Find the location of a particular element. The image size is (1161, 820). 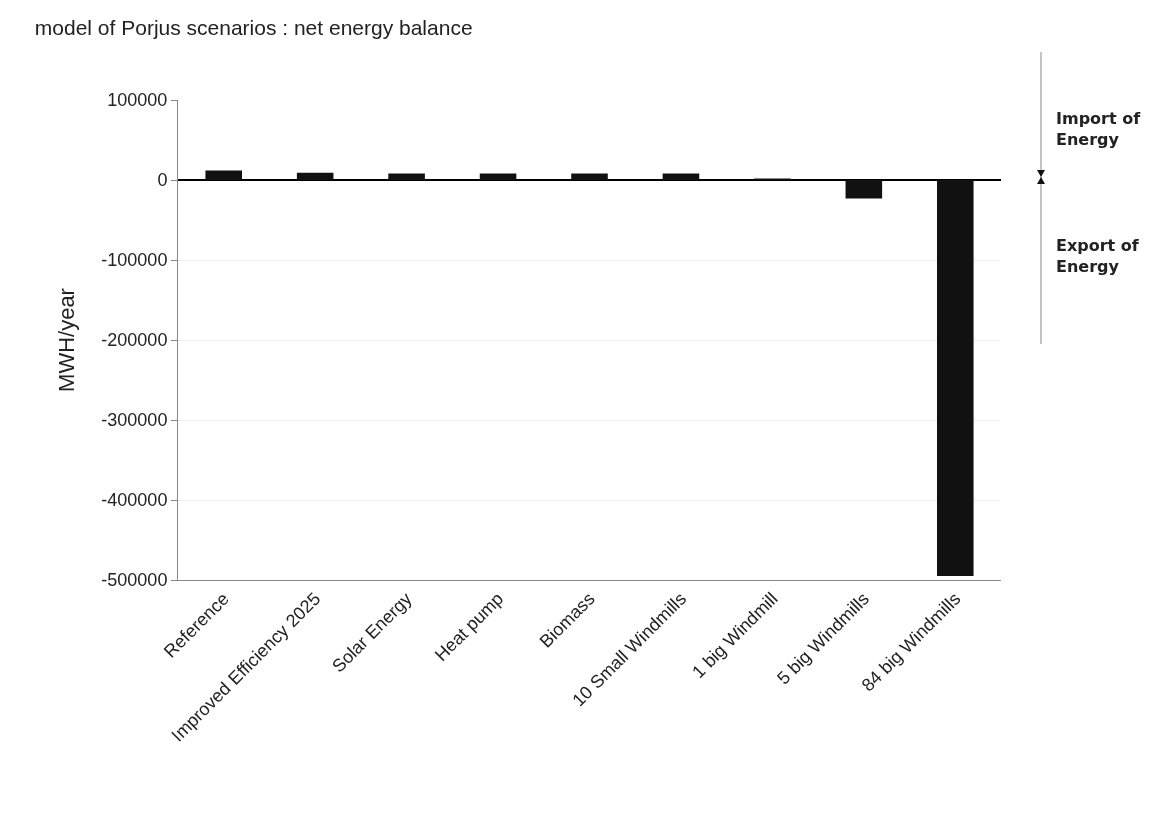

chart-title: model of Porjus scenarios : net energy balance is located at coordinates (253, 28).